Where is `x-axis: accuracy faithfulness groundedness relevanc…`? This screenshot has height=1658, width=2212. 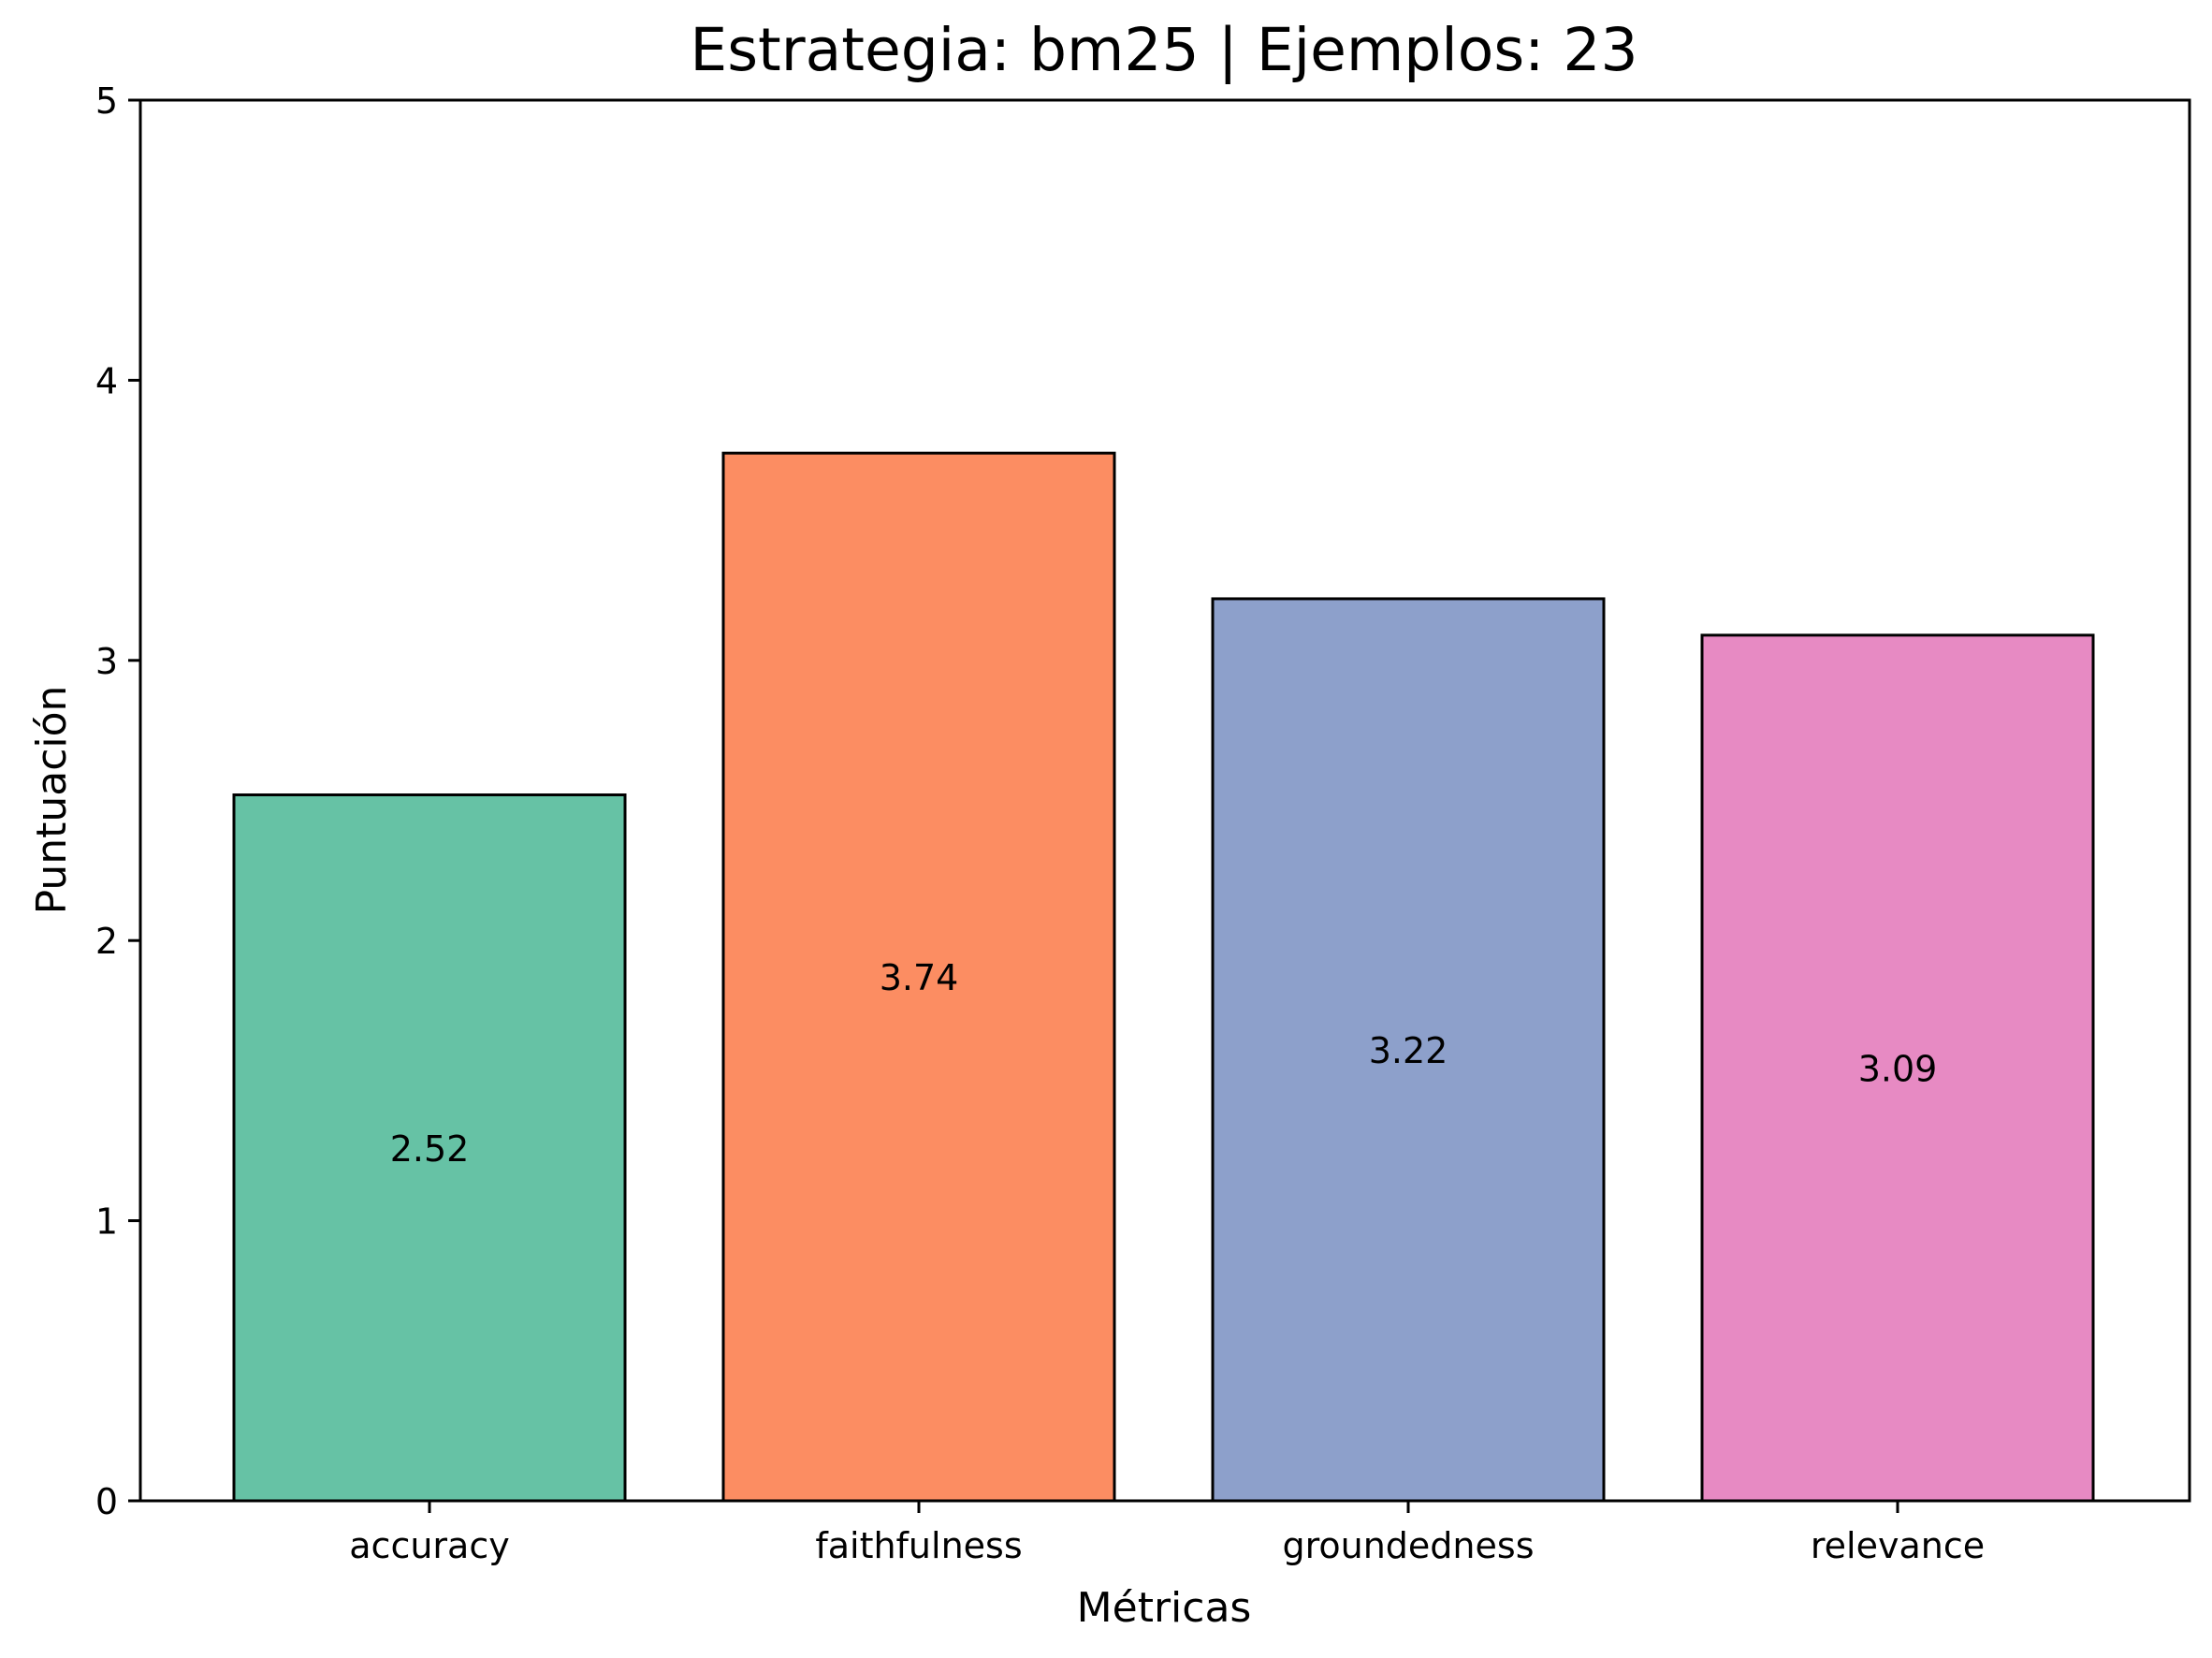
x-axis: accuracy faithfulness groundedness relevanc… is located at coordinates (1167, 1533).